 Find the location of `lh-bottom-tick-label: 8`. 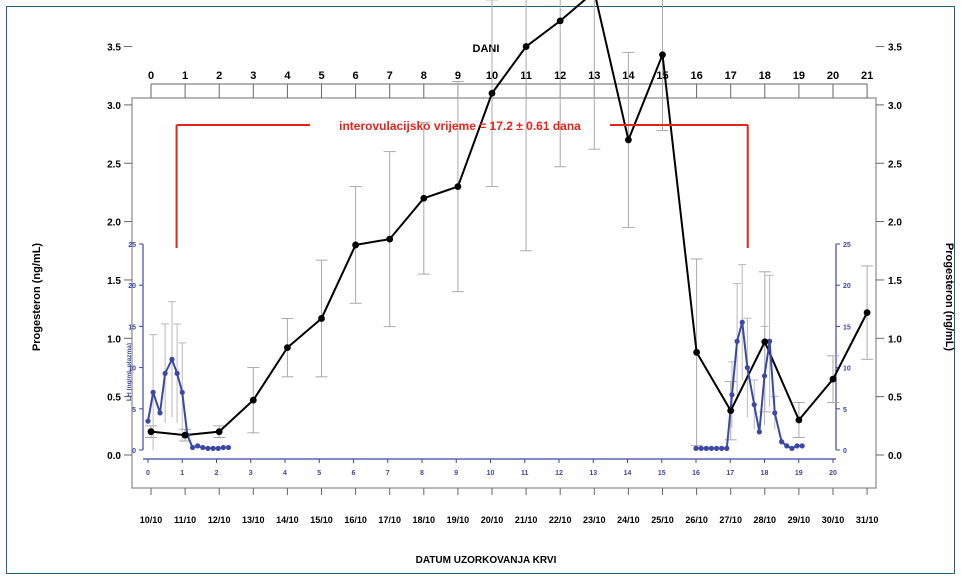

lh-bottom-tick-label: 8 is located at coordinates (422, 473).